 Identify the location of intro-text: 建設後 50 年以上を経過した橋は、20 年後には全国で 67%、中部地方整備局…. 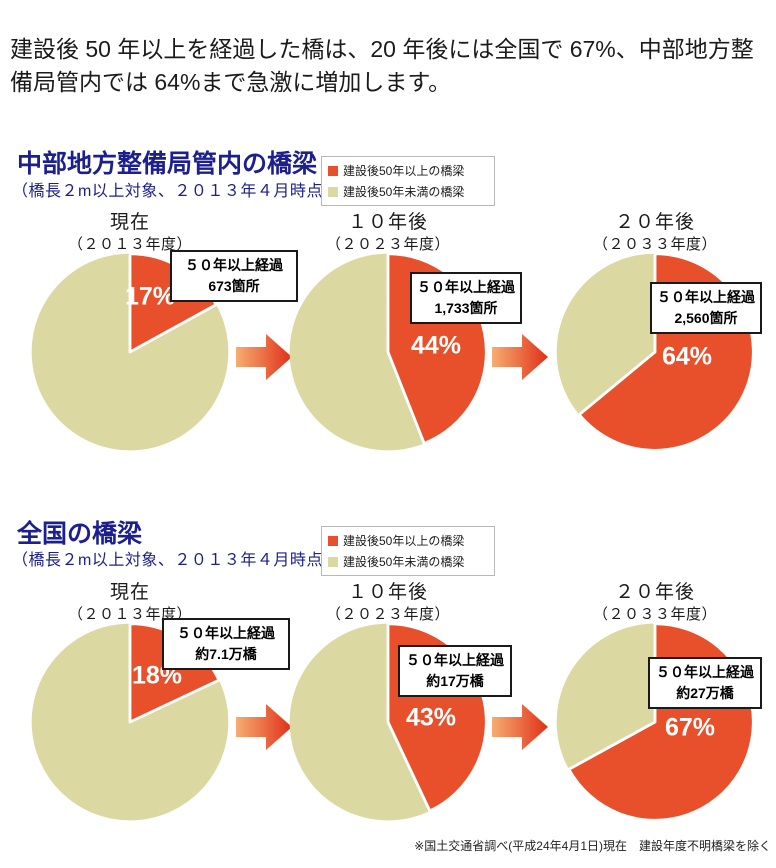
(382, 65).